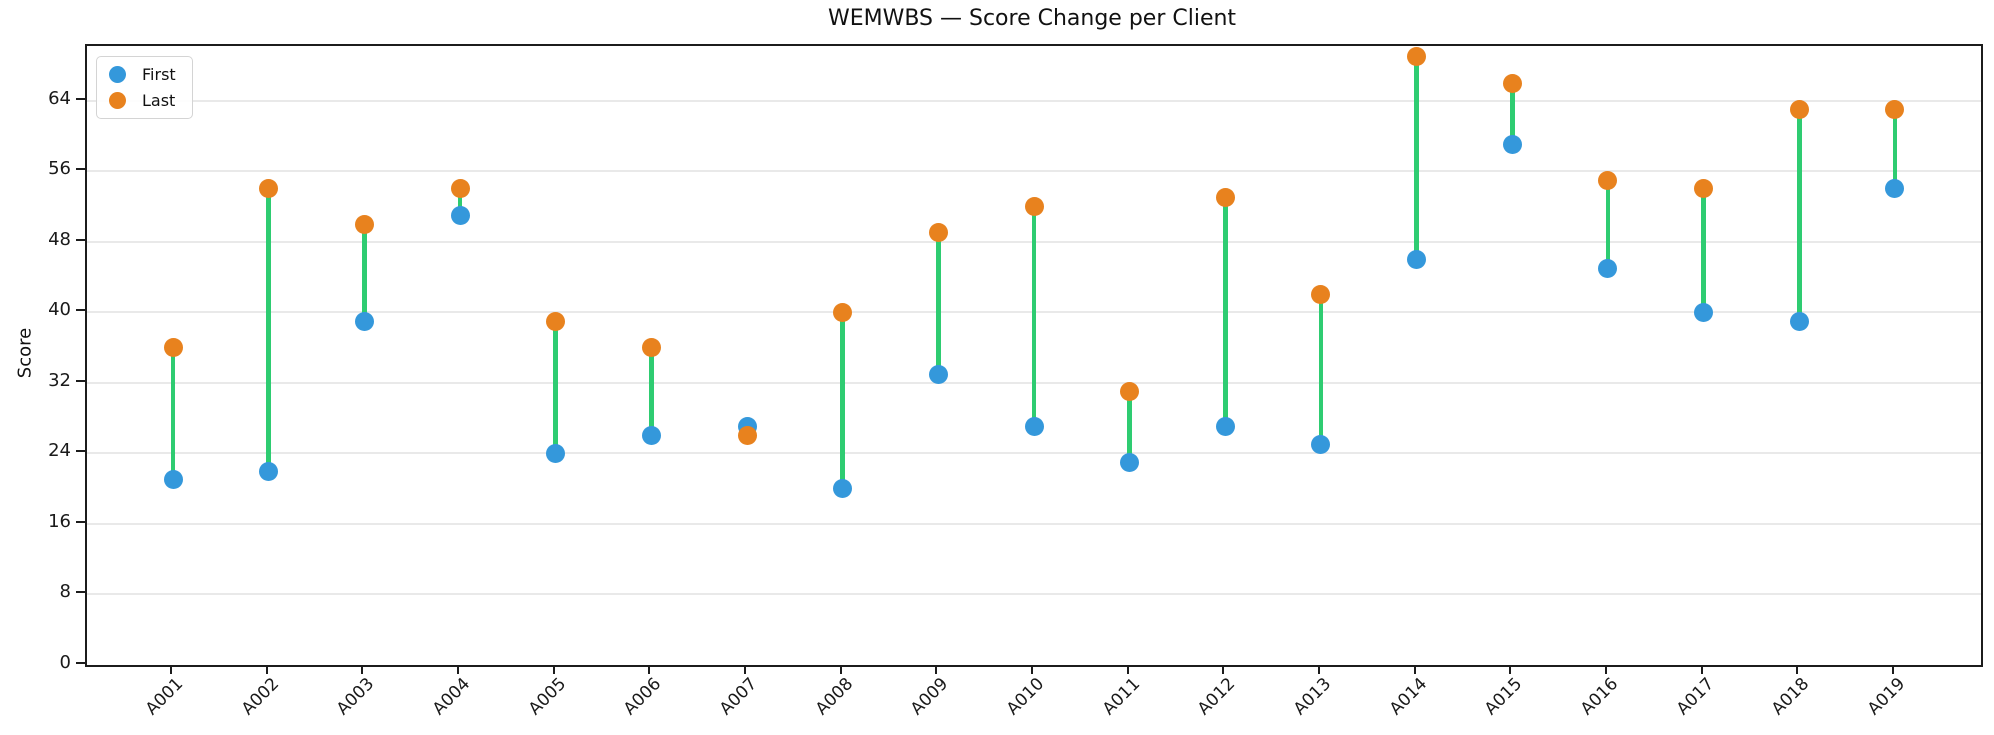 The height and width of the screenshot is (735, 1994). What do you see at coordinates (1599, 697) in the screenshot?
I see `x-tick-label: A016` at bounding box center [1599, 697].